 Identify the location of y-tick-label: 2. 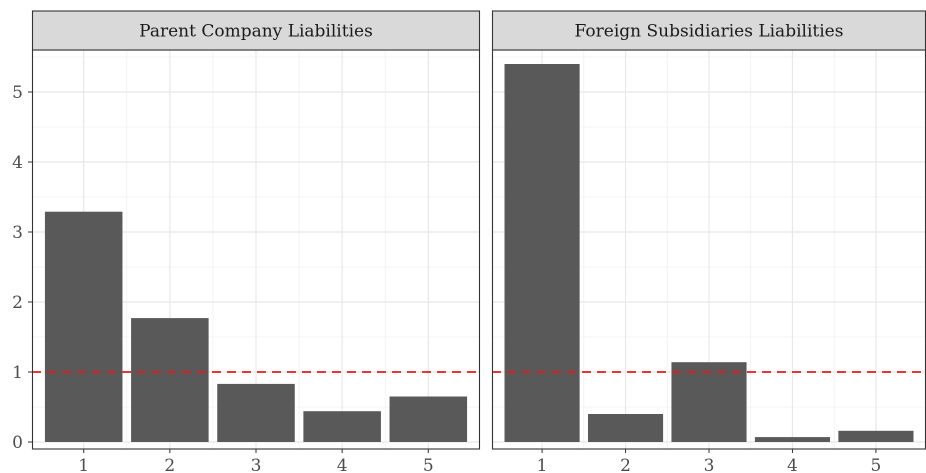
(17, 303).